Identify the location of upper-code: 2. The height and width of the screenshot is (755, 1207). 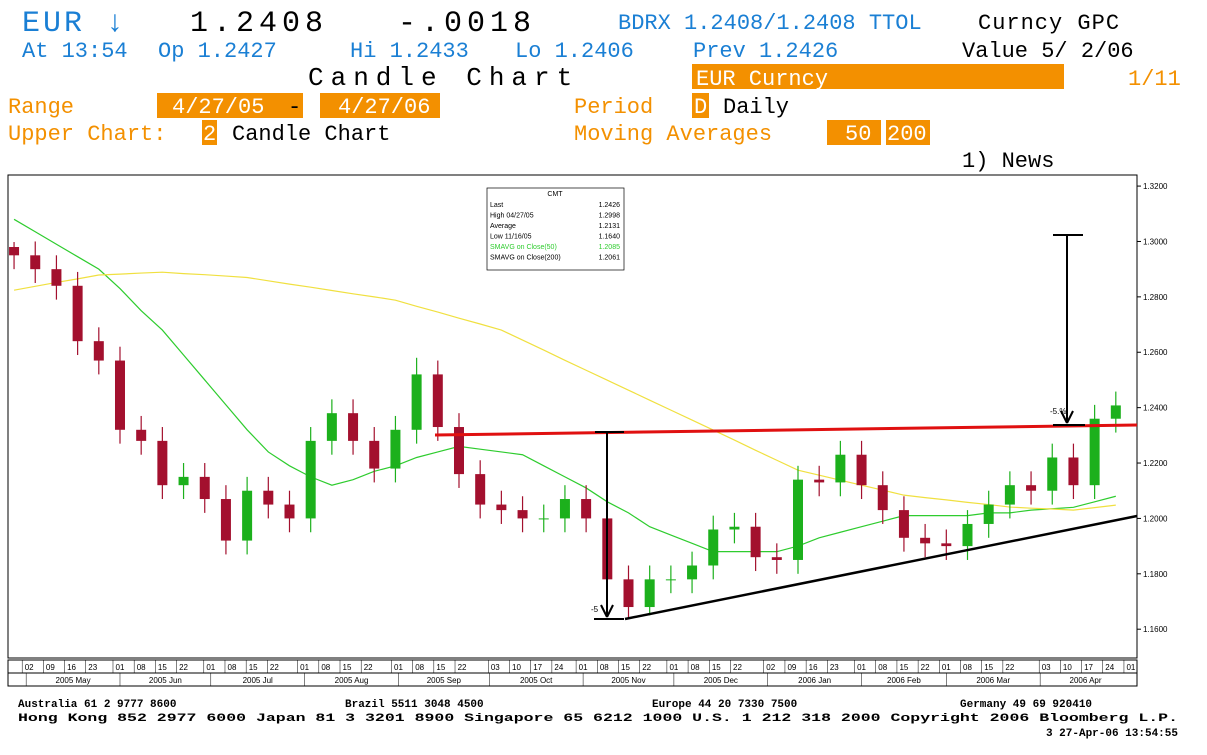
(209, 134).